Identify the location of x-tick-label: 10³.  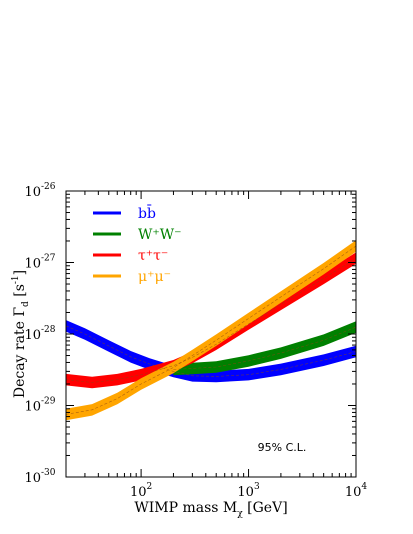
(248, 491).